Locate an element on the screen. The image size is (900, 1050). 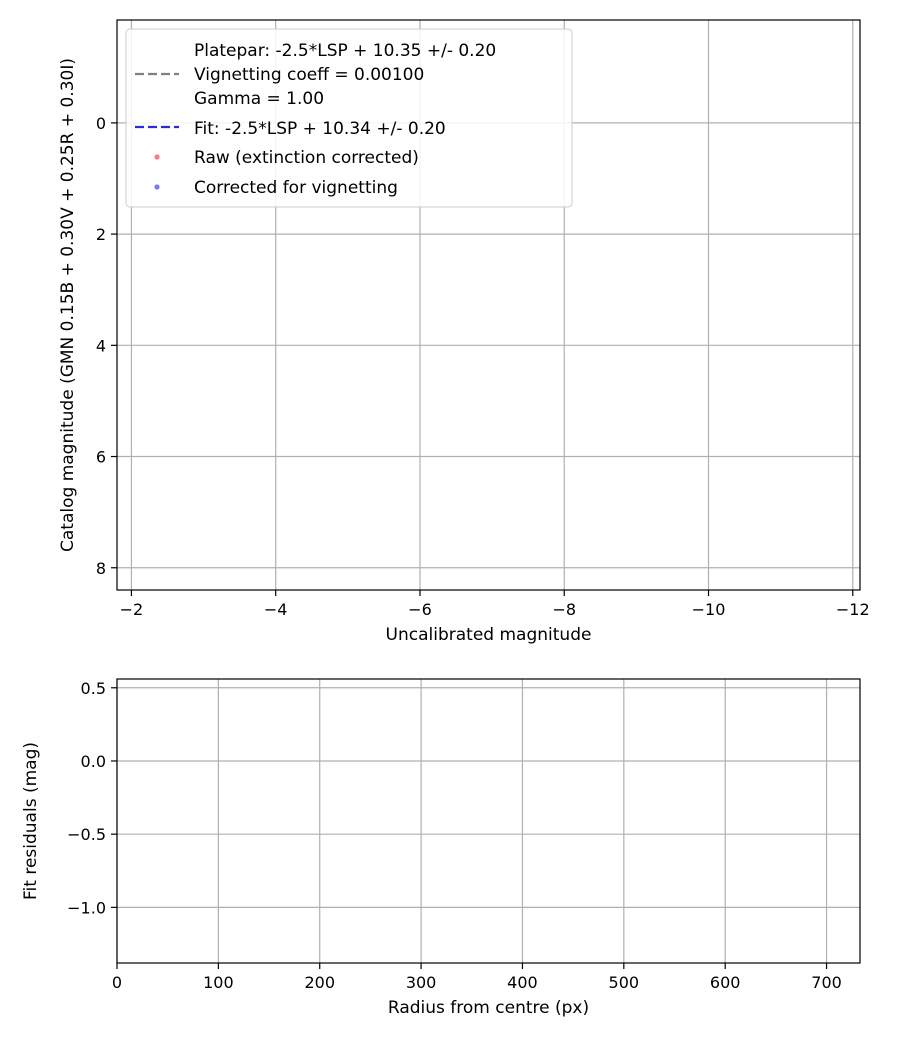
x-tick-label: 0 is located at coordinates (117, 982).